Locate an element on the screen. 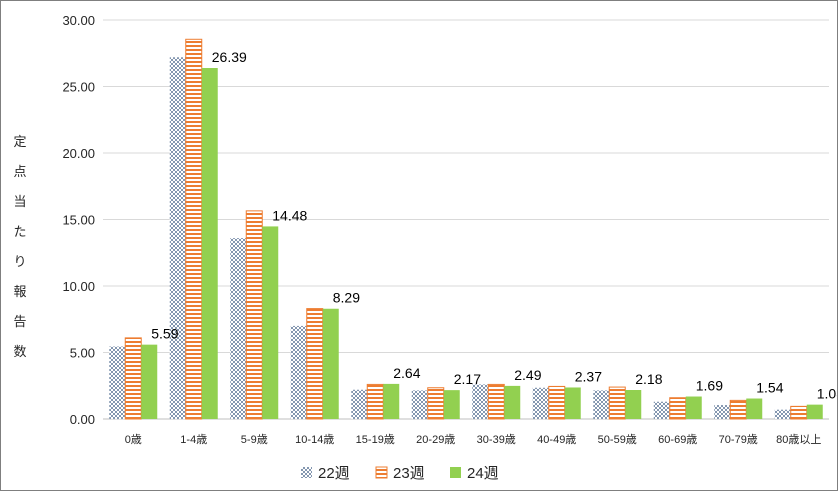  bar-23週-40-49歳 is located at coordinates (557, 402).